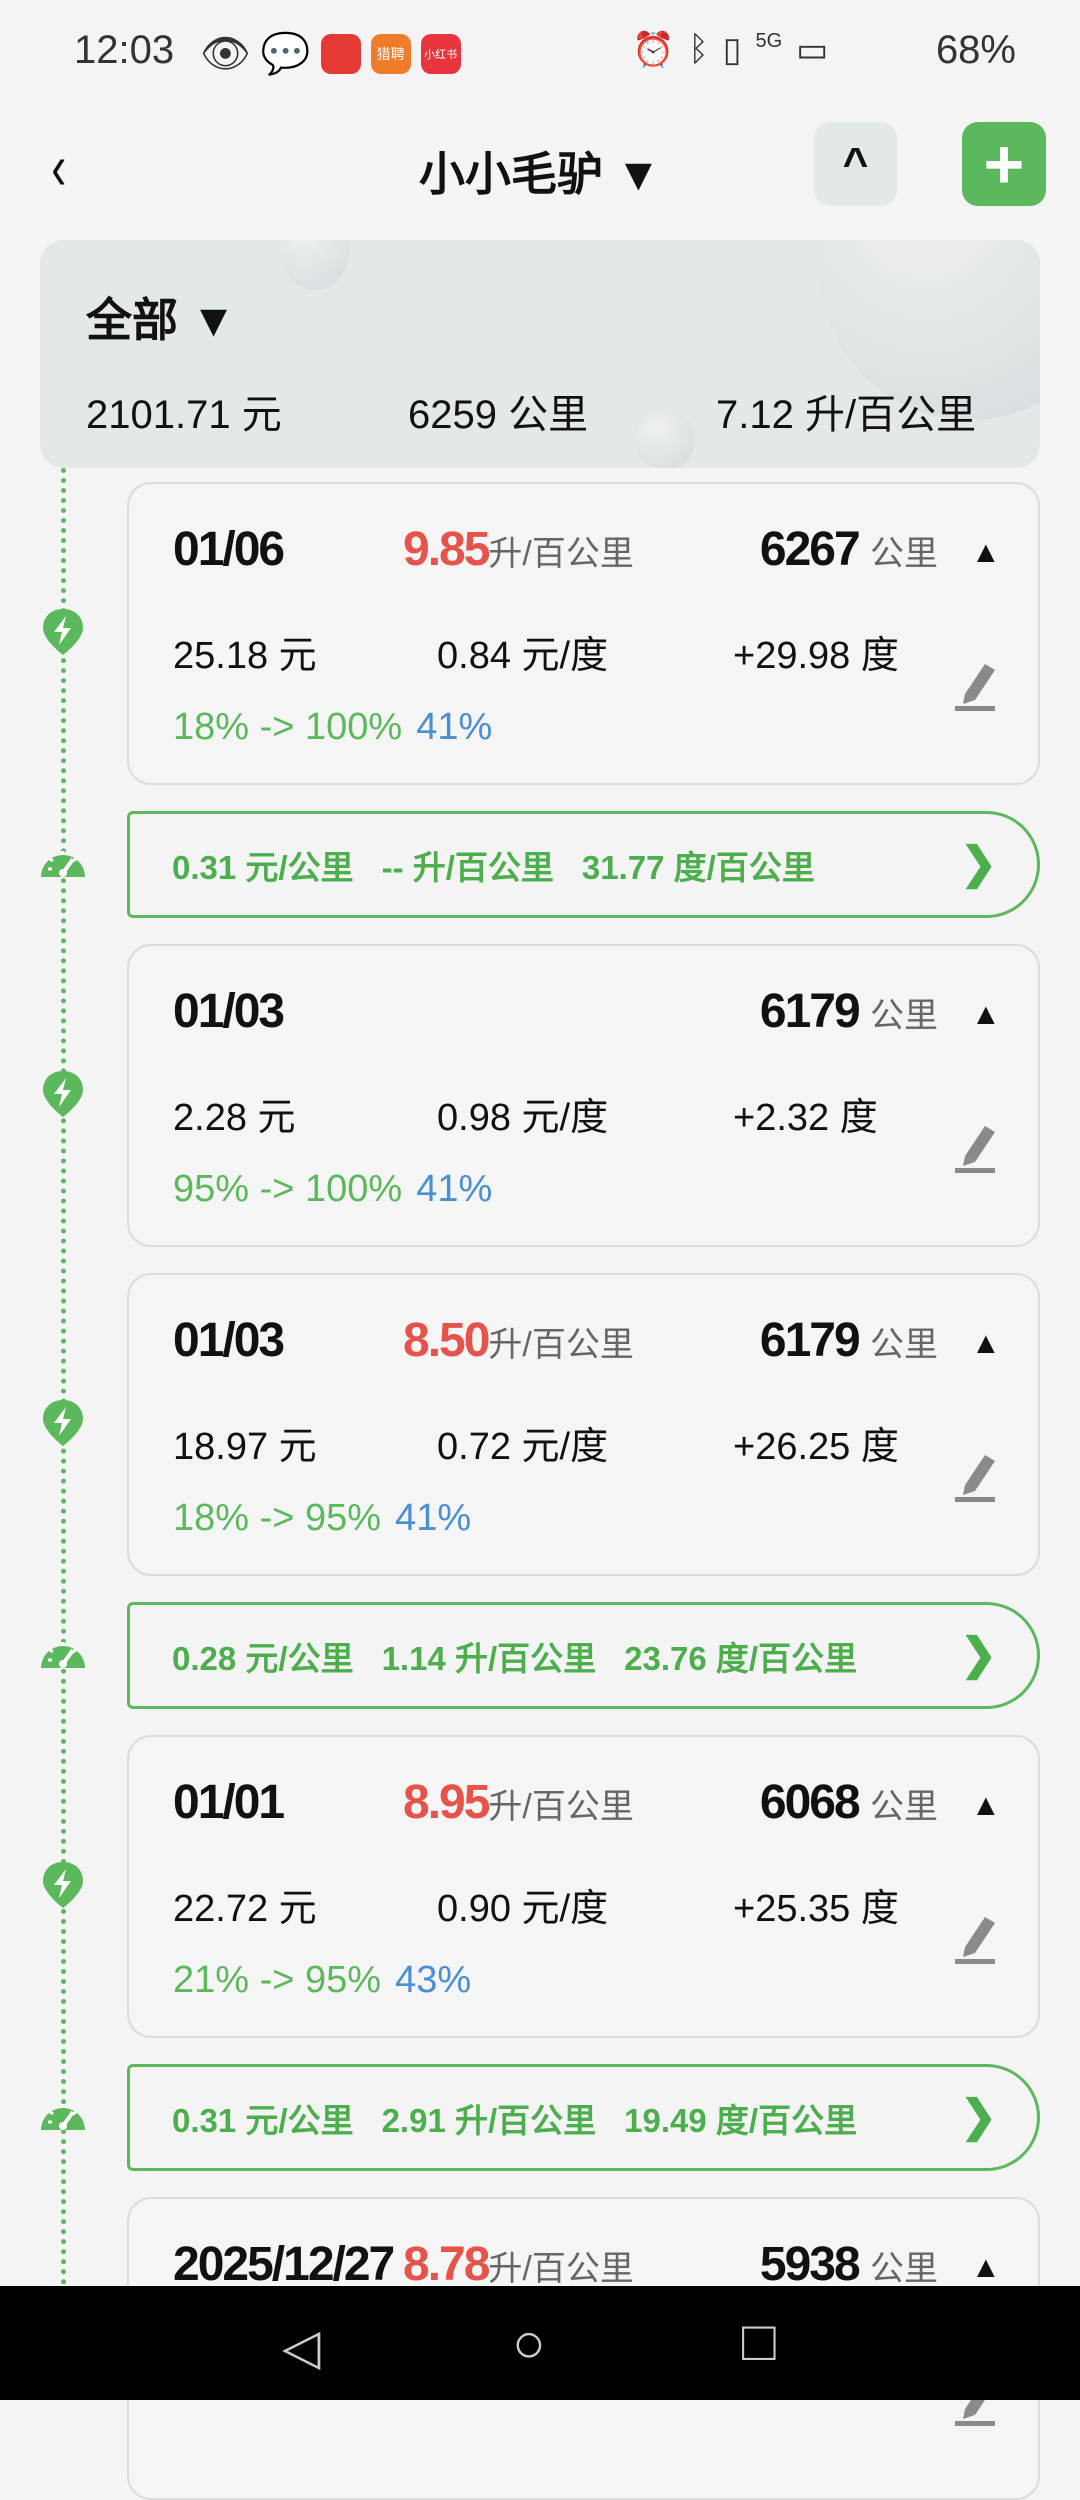  I want to click on record-odometer: 6179 公里, so click(849, 1340).